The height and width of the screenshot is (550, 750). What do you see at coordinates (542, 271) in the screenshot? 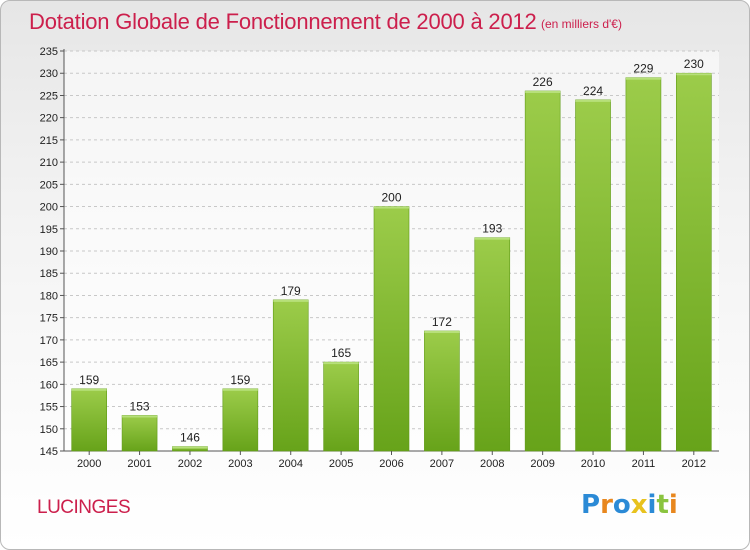
I see `bar-2009` at bounding box center [542, 271].